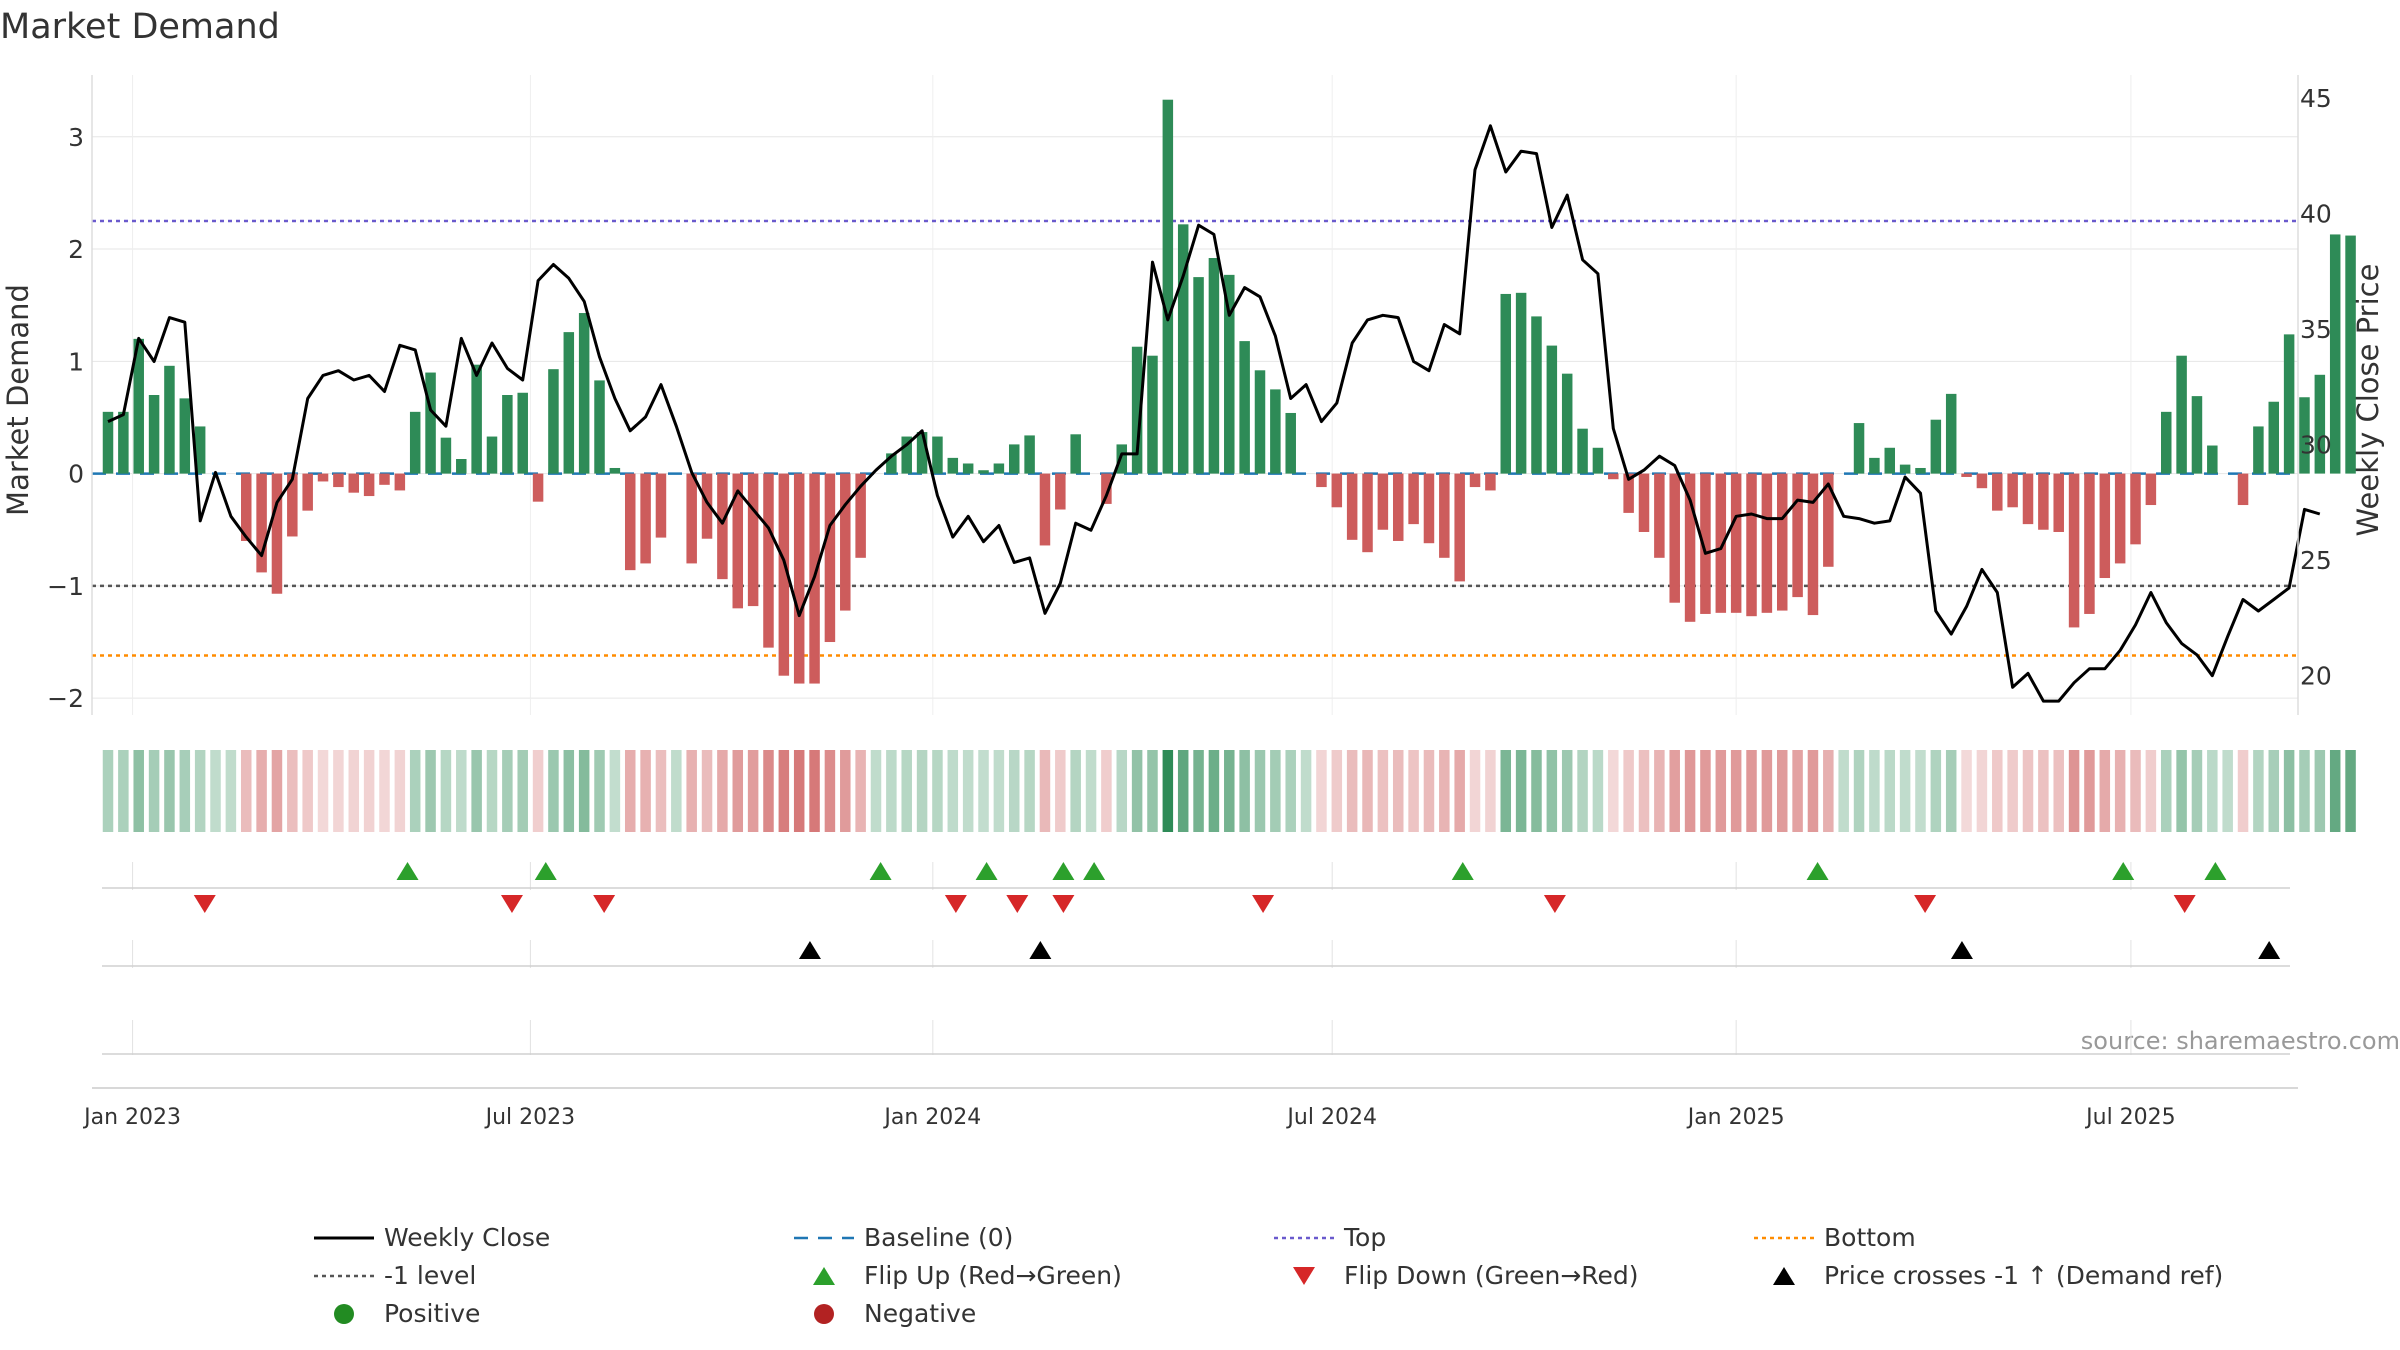 The width and height of the screenshot is (2400, 1350). Describe the element at coordinates (2316, 214) in the screenshot. I see `y2-tick-label: 40` at that location.